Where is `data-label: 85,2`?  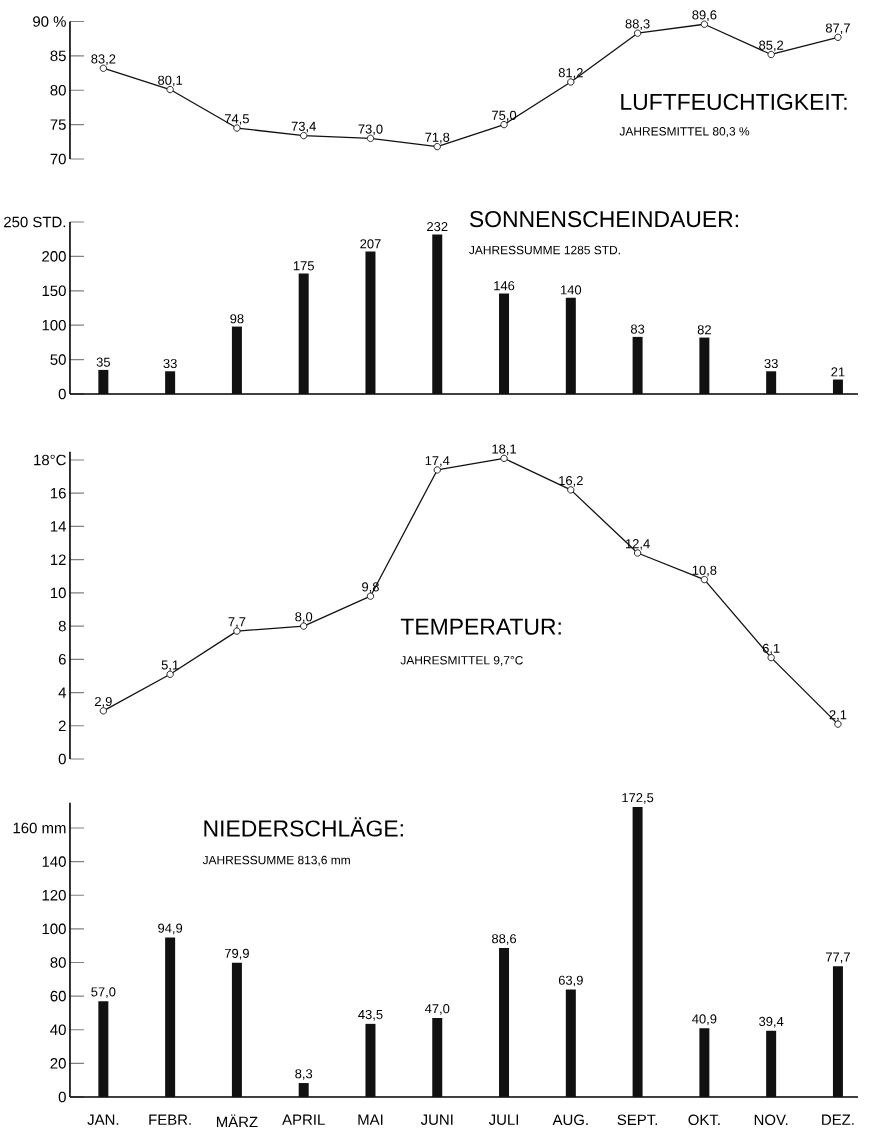 data-label: 85,2 is located at coordinates (771, 46).